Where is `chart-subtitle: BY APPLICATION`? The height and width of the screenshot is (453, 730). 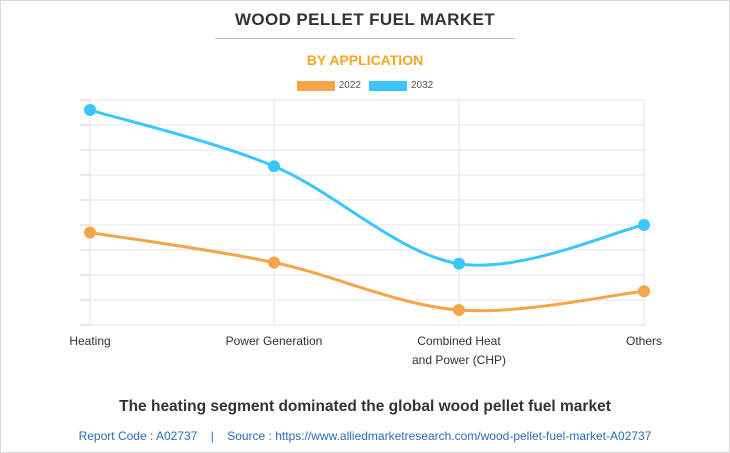 chart-subtitle: BY APPLICATION is located at coordinates (365, 60).